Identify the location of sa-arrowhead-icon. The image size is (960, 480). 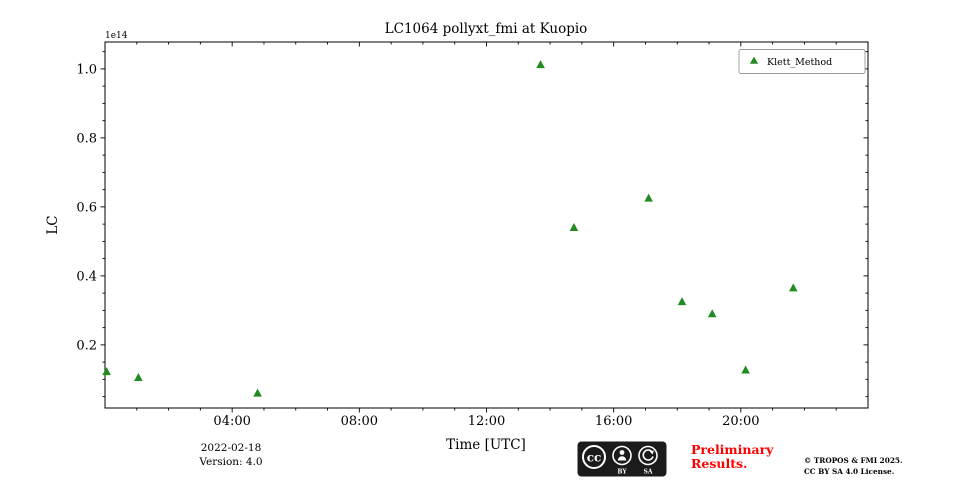
(651, 452).